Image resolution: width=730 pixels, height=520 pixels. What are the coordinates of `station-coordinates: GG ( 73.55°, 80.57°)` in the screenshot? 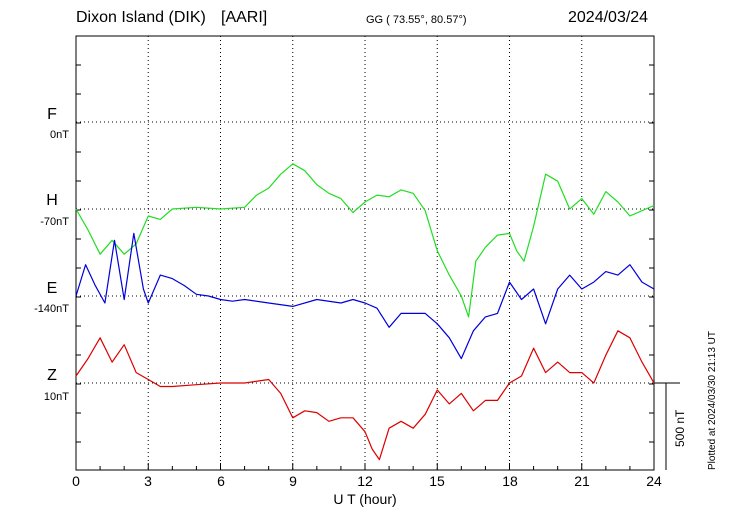 It's located at (416, 20).